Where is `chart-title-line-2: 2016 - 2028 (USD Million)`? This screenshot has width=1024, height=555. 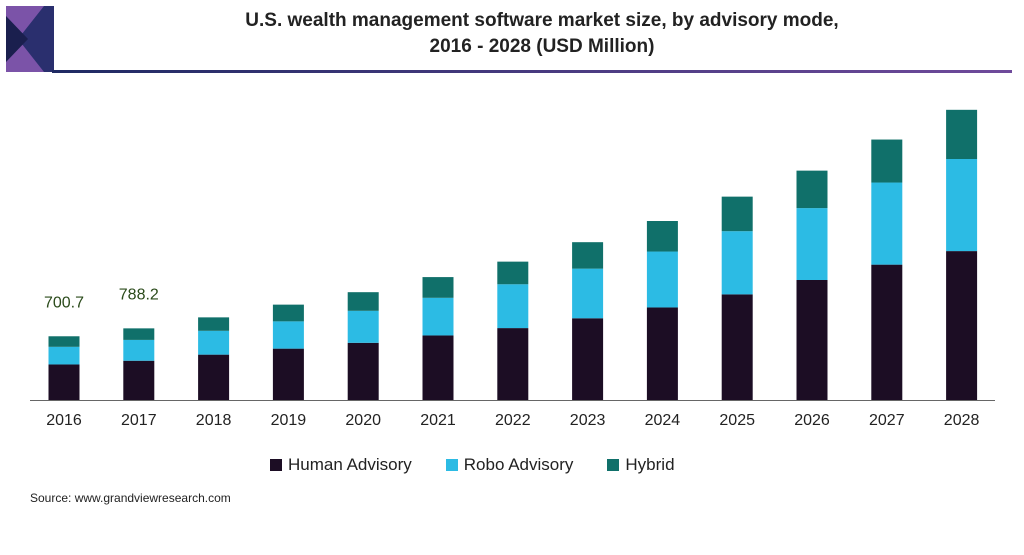 chart-title-line-2: 2016 - 2028 (USD Million) is located at coordinates (542, 46).